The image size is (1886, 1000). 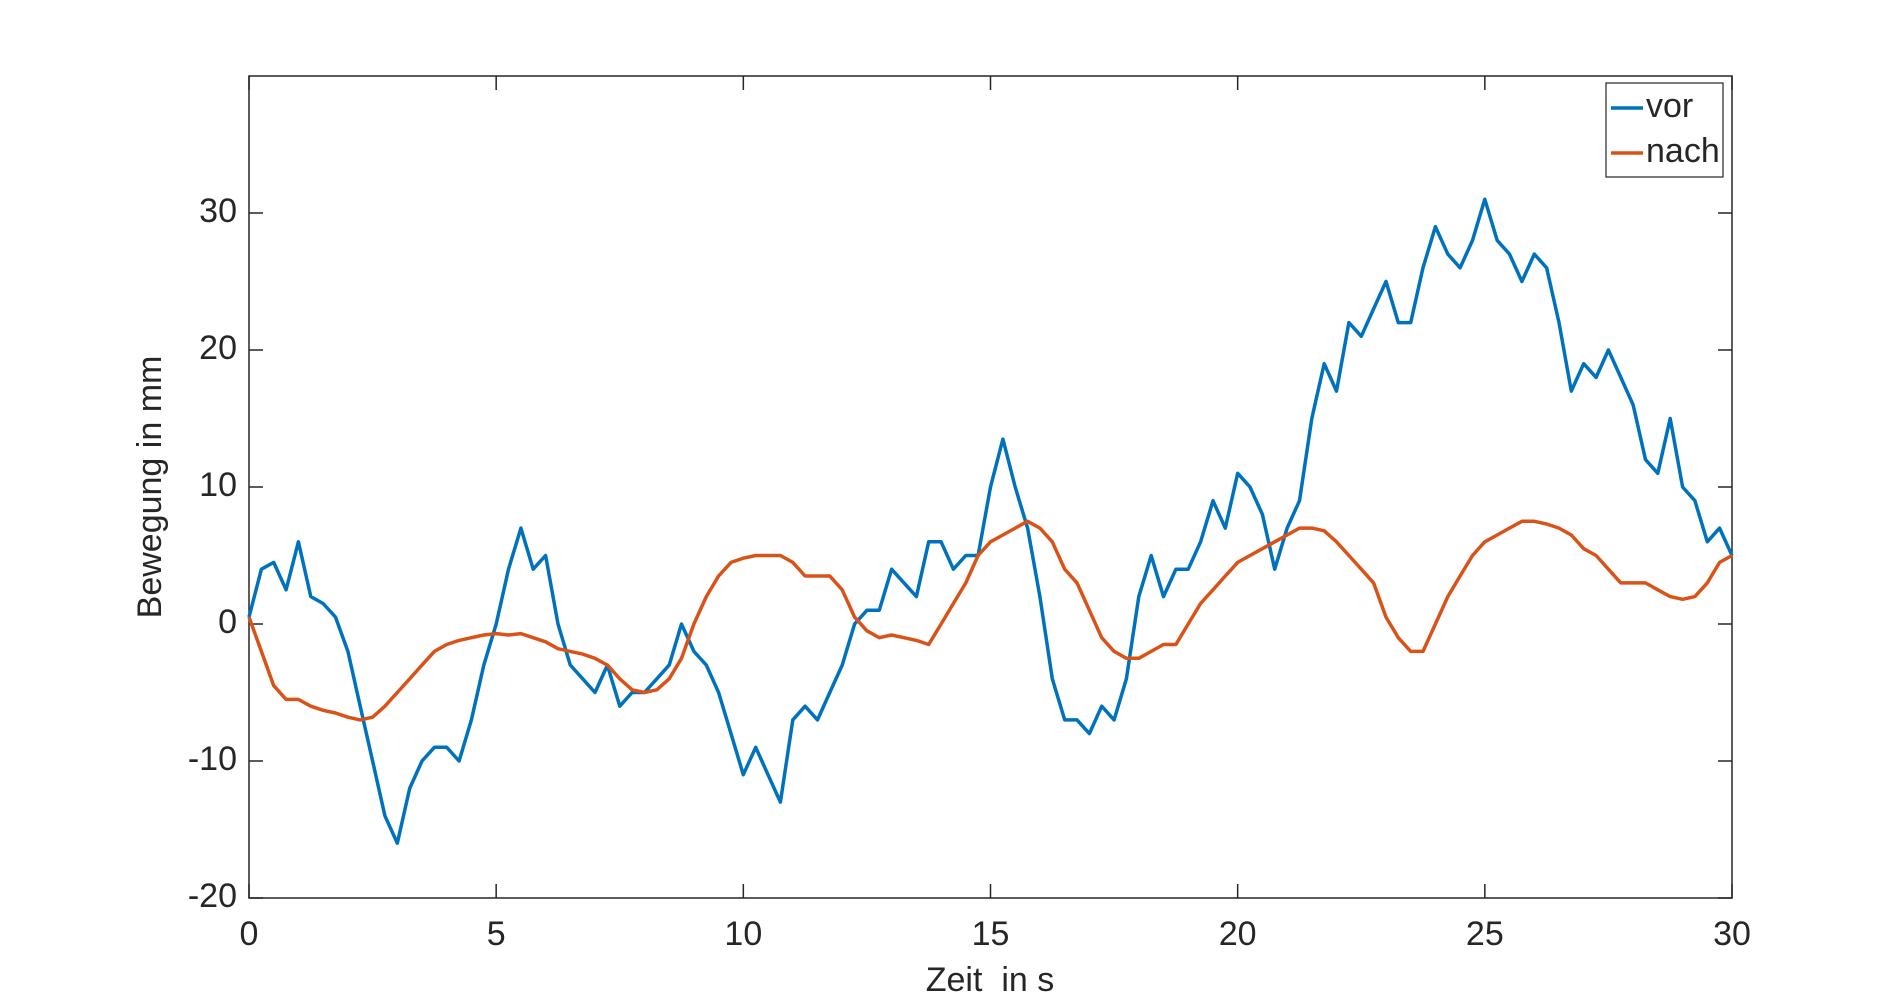 What do you see at coordinates (1669, 106) in the screenshot?
I see `legend-label: vor` at bounding box center [1669, 106].